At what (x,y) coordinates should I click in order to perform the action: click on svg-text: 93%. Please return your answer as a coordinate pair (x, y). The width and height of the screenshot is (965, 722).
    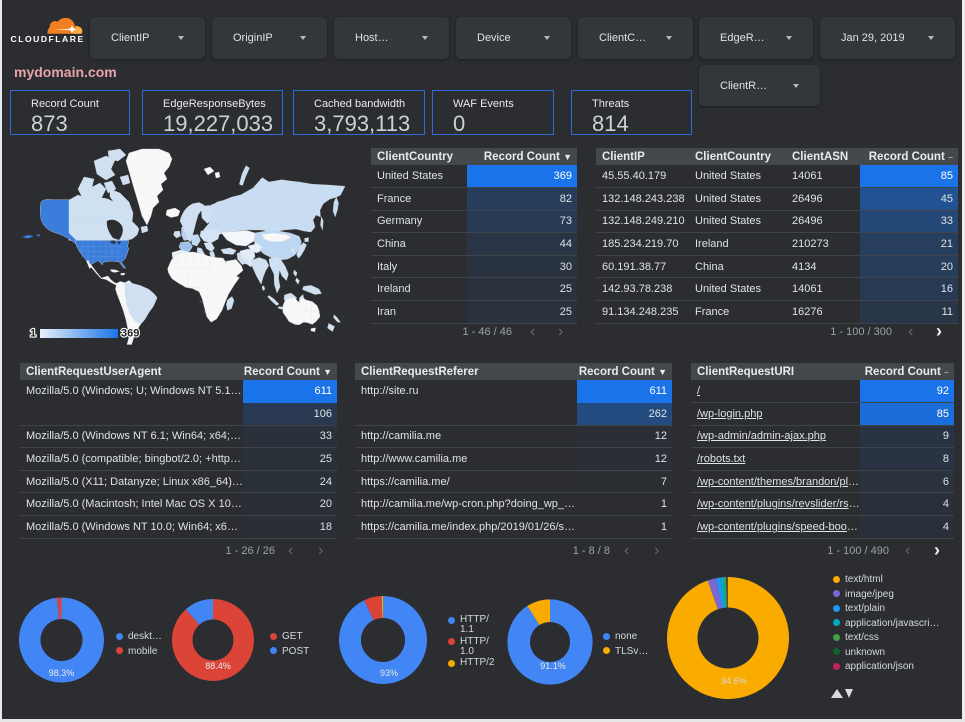
    Looking at the image, I should click on (389, 673).